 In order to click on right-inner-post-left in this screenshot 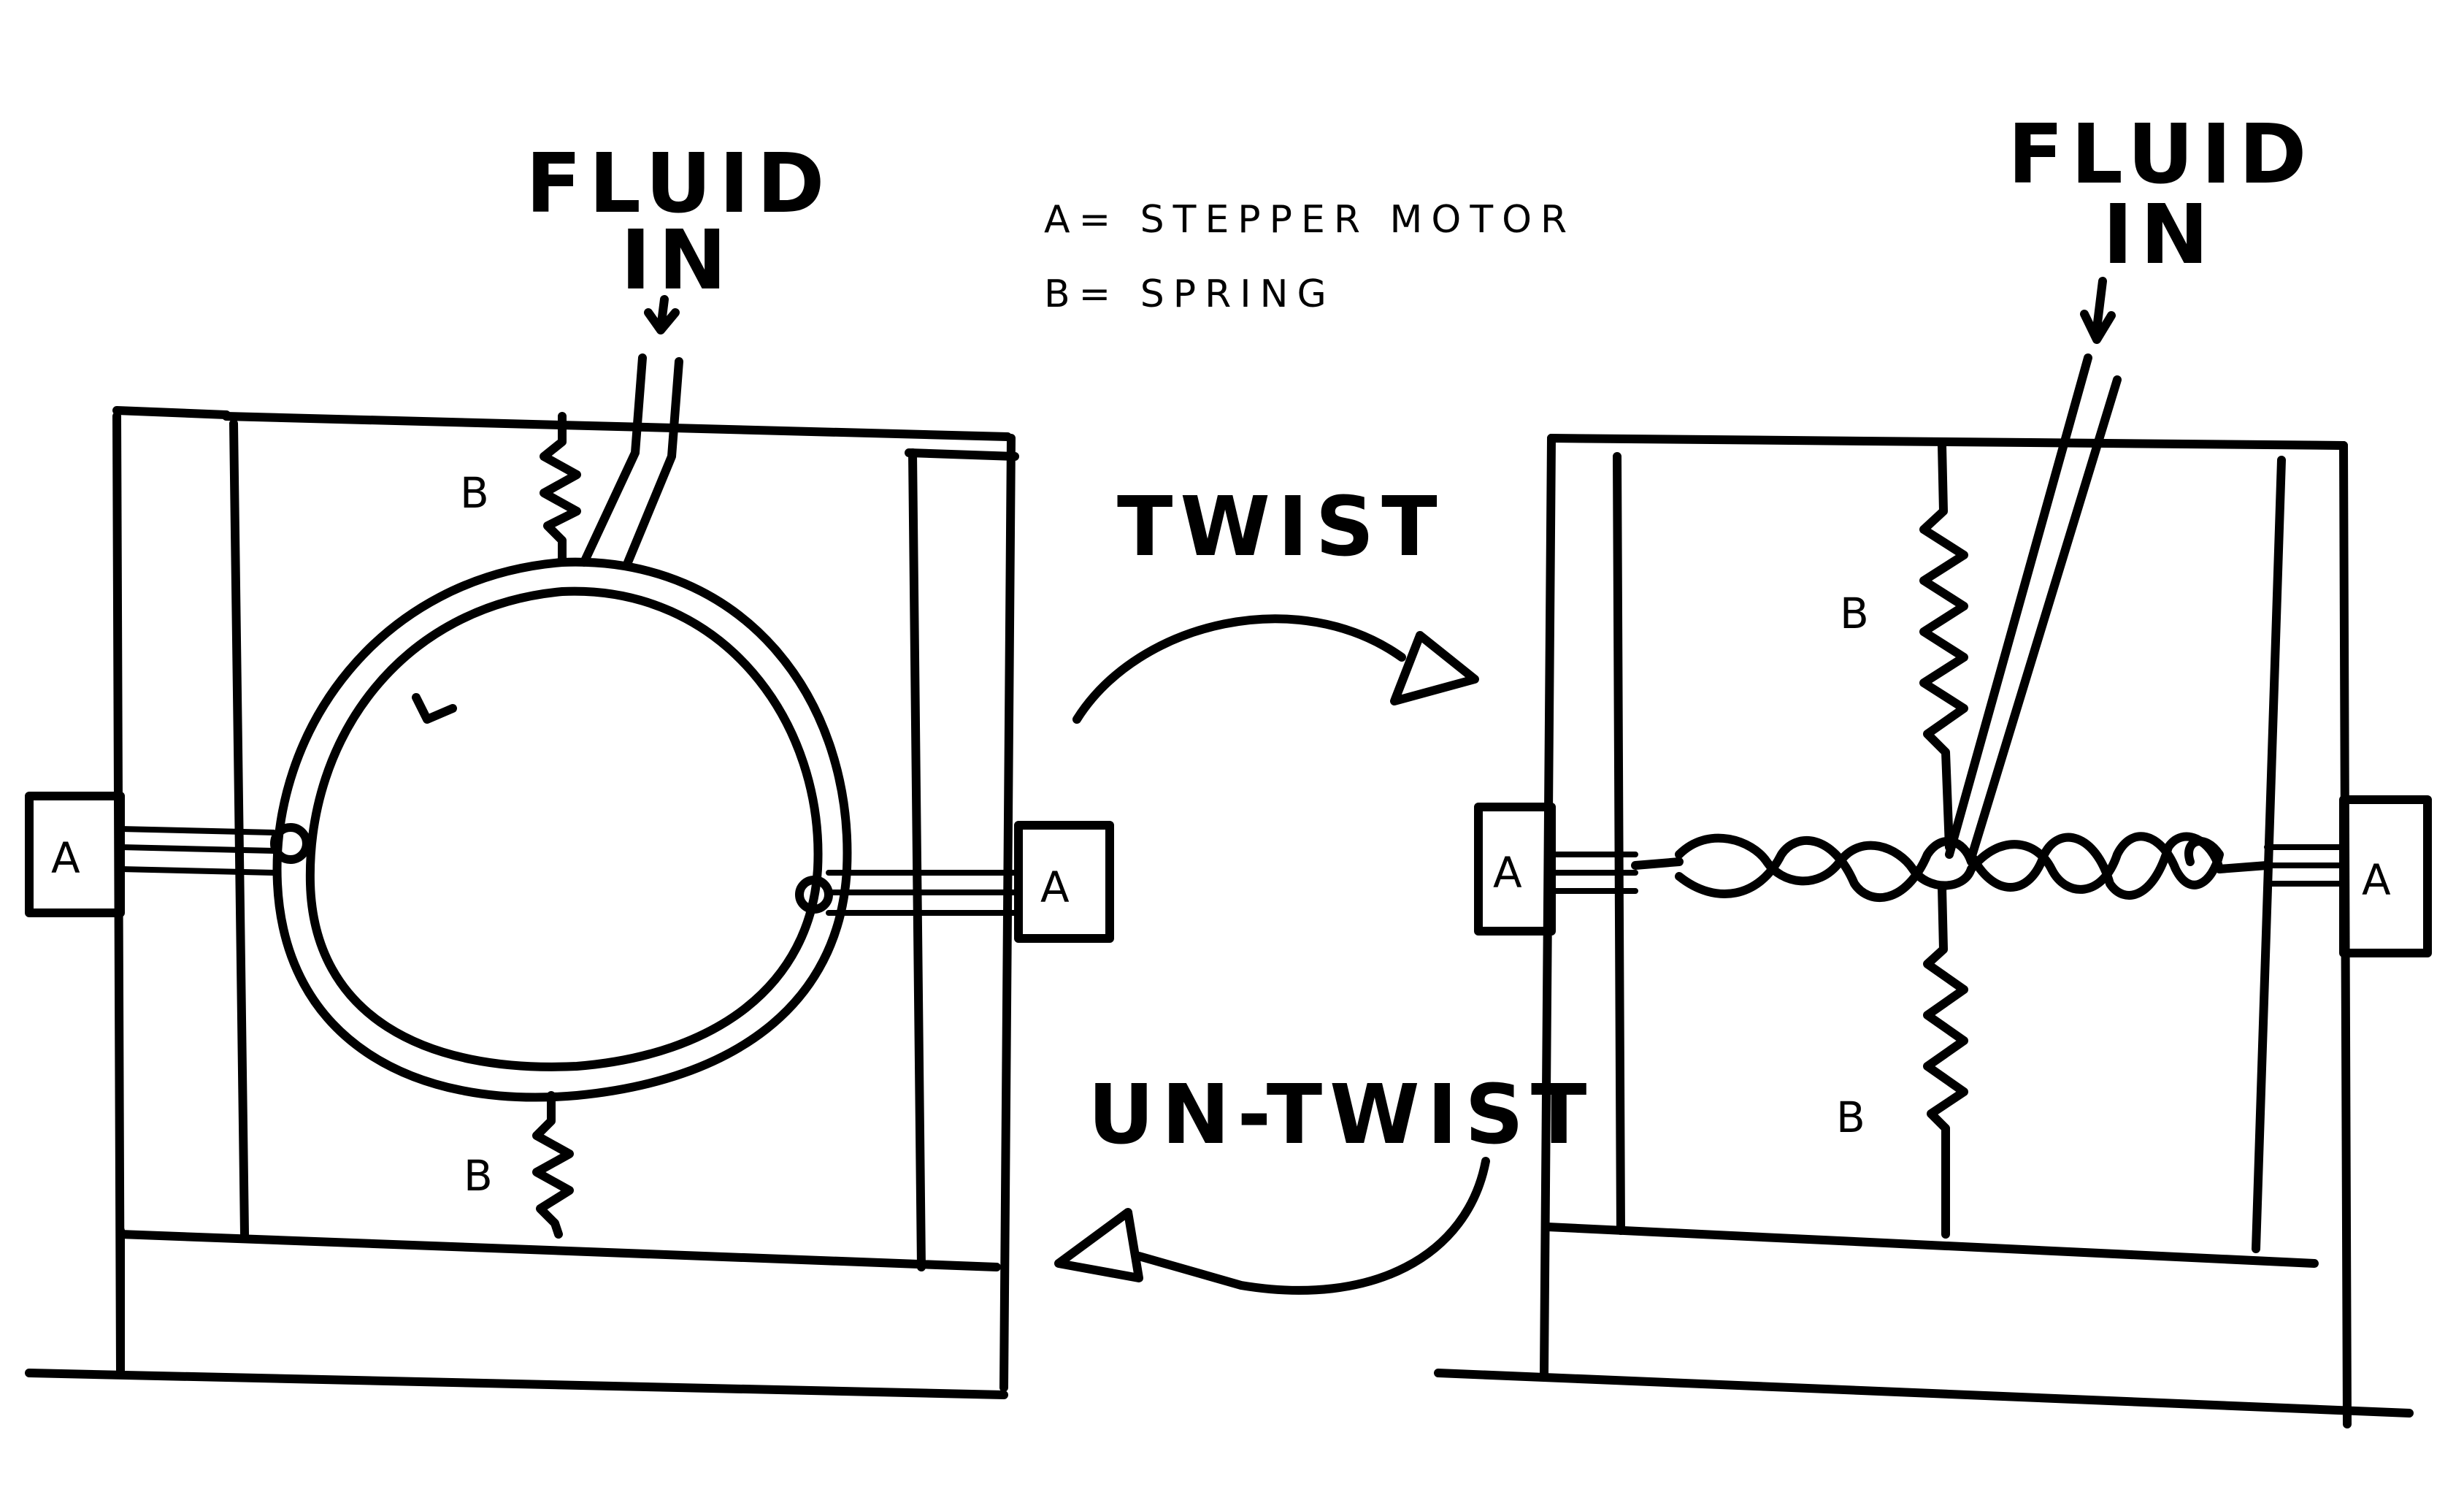, I will do `click(1619, 843)`.